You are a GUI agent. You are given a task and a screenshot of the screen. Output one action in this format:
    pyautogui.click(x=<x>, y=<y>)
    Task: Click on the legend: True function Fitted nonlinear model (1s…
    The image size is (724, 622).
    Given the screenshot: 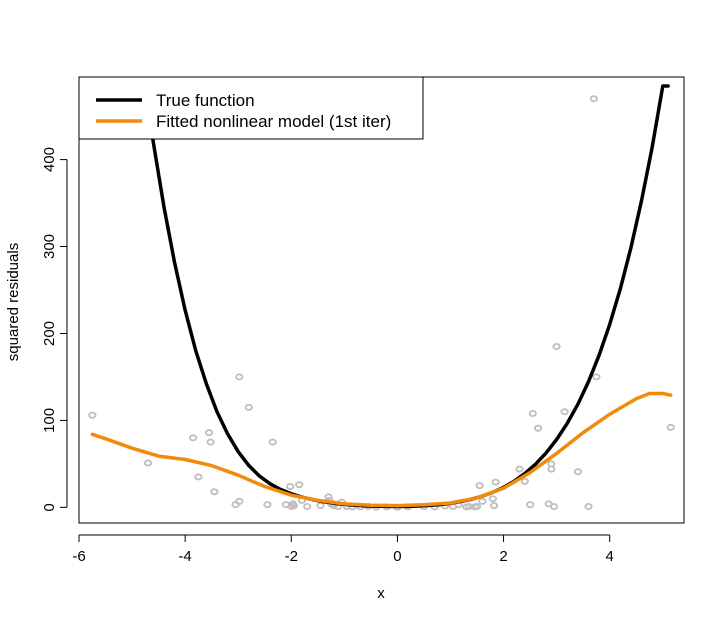 What is the action you would take?
    pyautogui.click(x=251, y=108)
    